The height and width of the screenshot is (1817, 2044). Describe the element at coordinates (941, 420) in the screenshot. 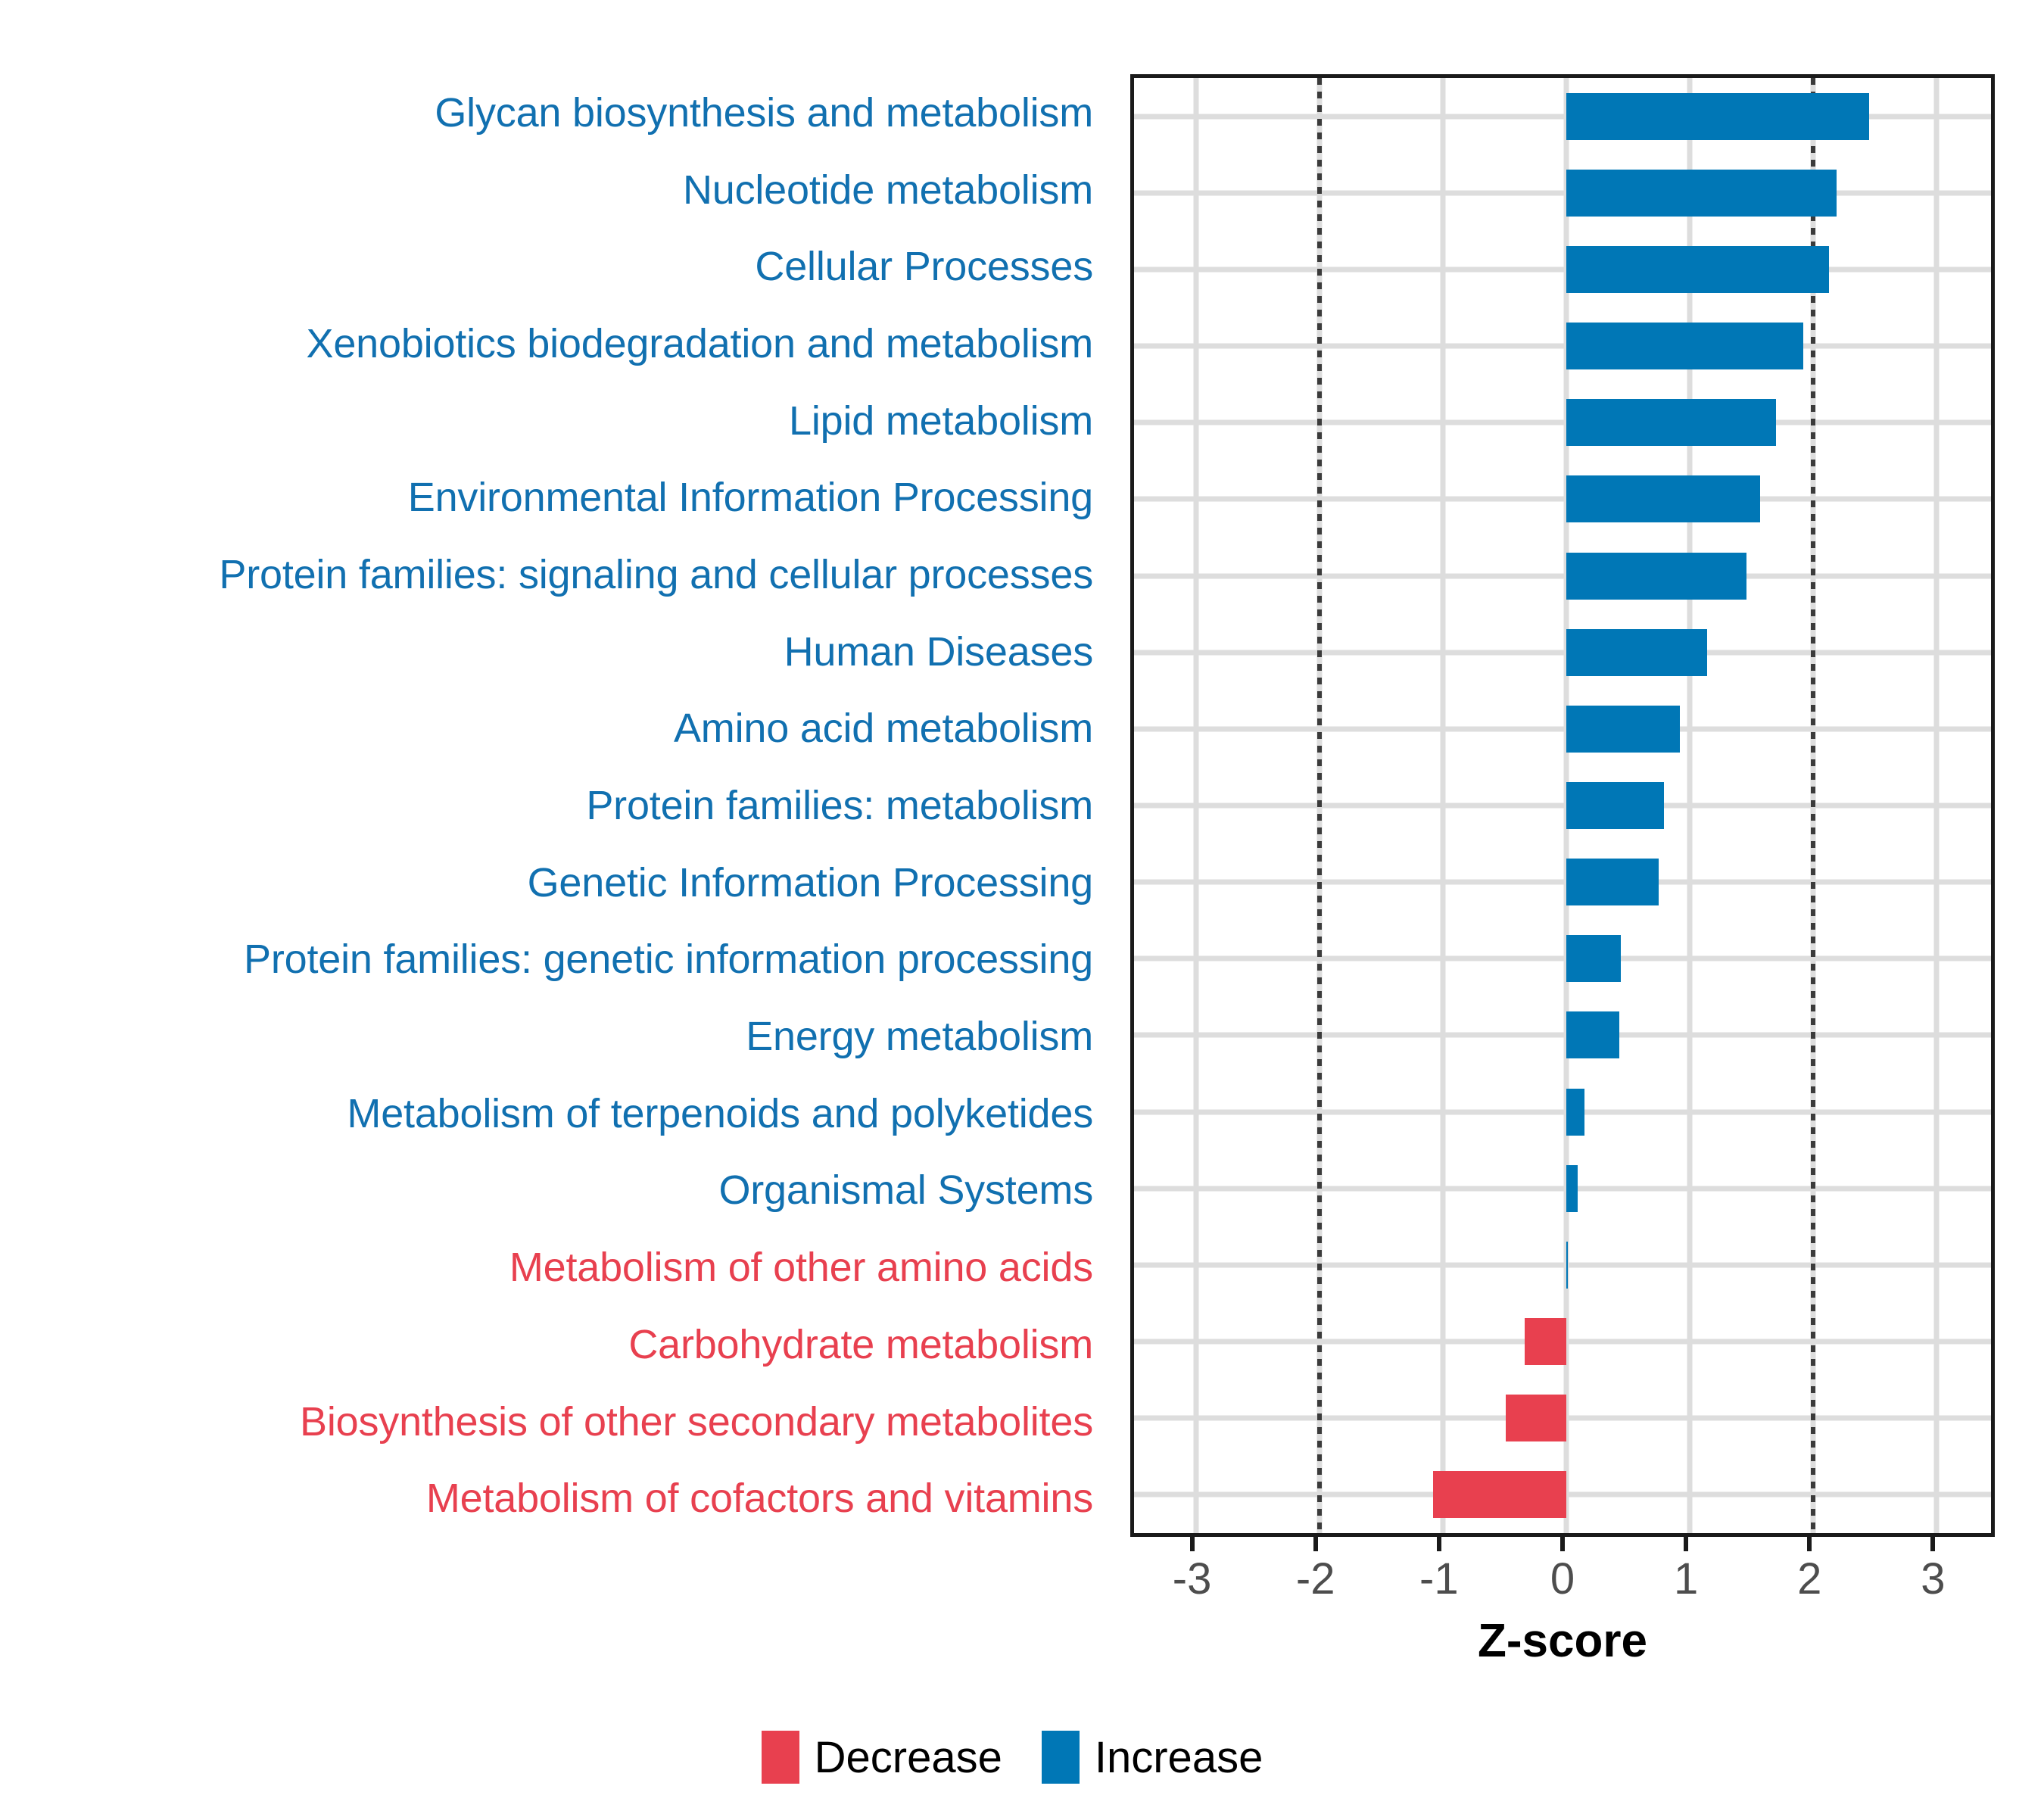

I see `category-label: Lipid metabolism` at that location.